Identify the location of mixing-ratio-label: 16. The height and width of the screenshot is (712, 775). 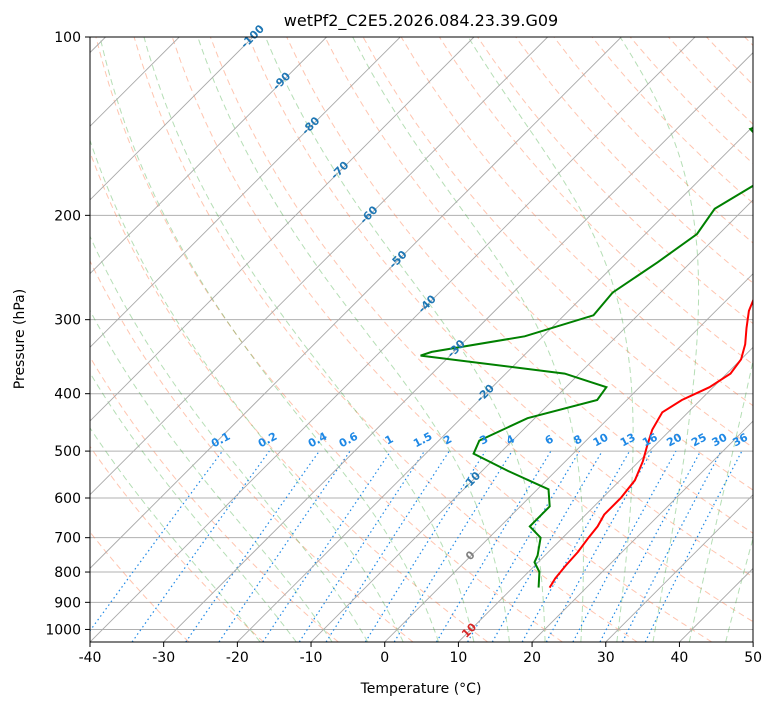
(650, 440).